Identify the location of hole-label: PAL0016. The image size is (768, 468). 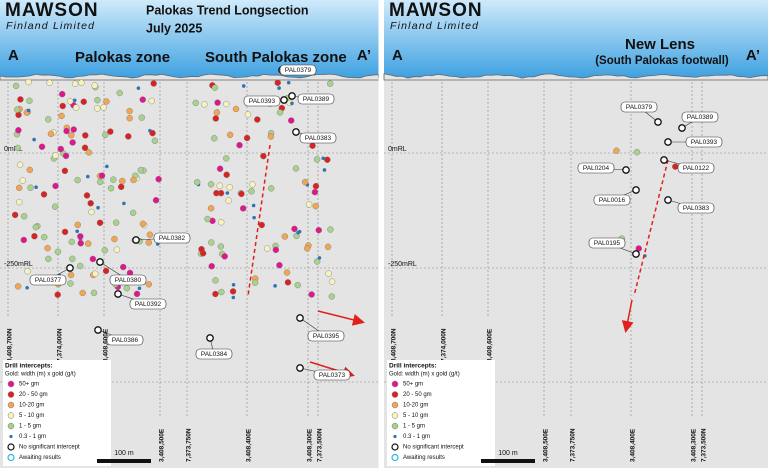
(612, 200).